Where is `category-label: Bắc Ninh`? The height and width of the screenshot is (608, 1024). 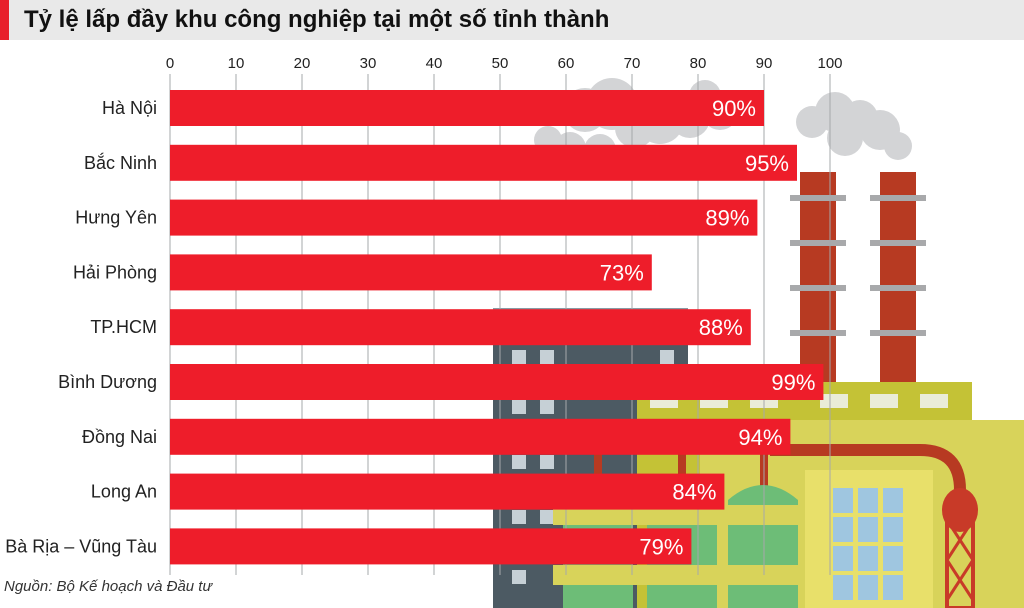 category-label: Bắc Ninh is located at coordinates (120, 162).